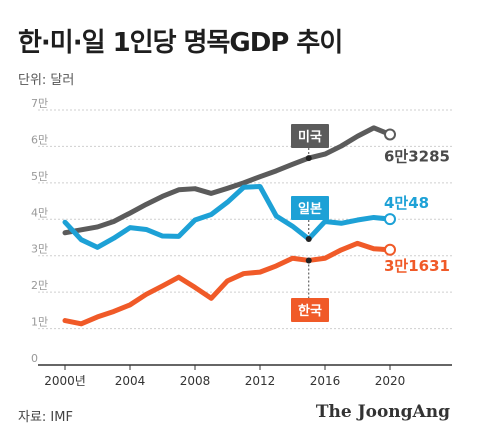  What do you see at coordinates (39, 176) in the screenshot?
I see `y-tick-label: 5만` at bounding box center [39, 176].